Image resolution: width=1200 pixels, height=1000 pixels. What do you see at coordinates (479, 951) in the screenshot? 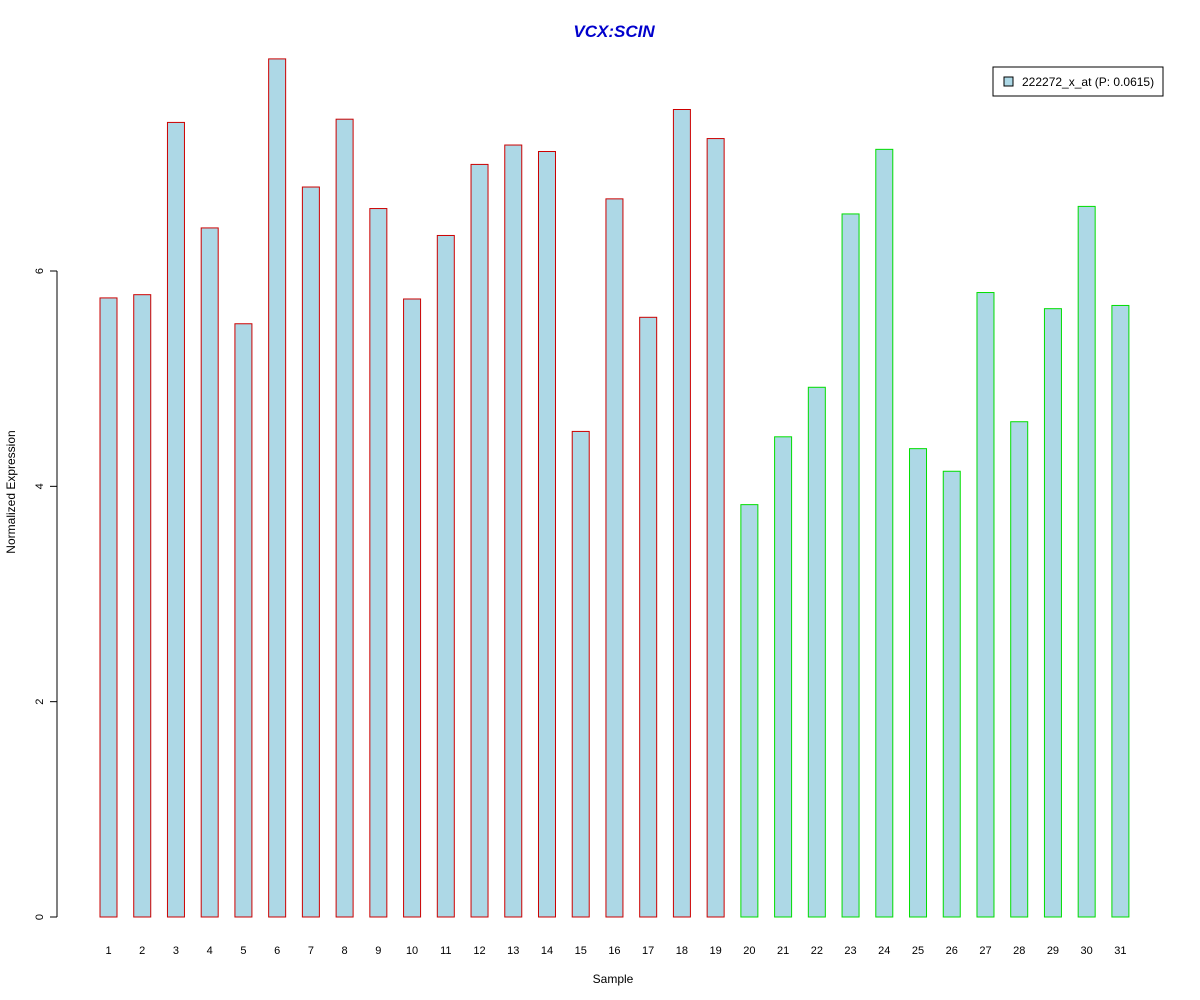
I see `x-tick-label: 12` at bounding box center [479, 951].